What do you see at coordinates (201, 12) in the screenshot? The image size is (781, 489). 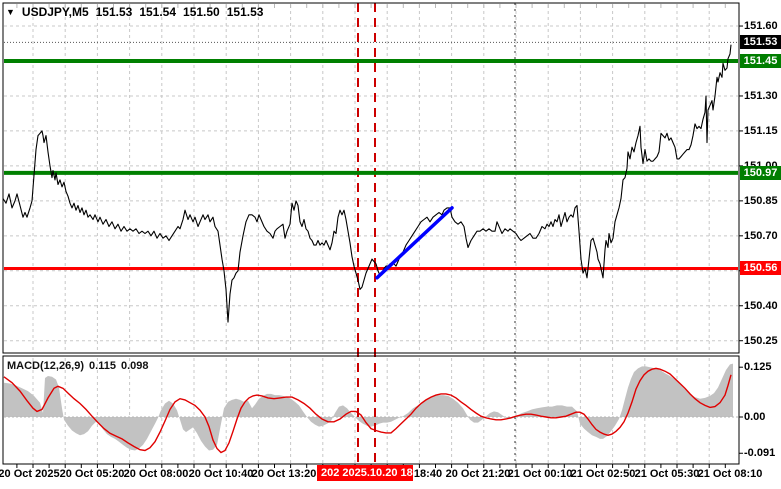 I see `ohlc-low: 151.50` at bounding box center [201, 12].